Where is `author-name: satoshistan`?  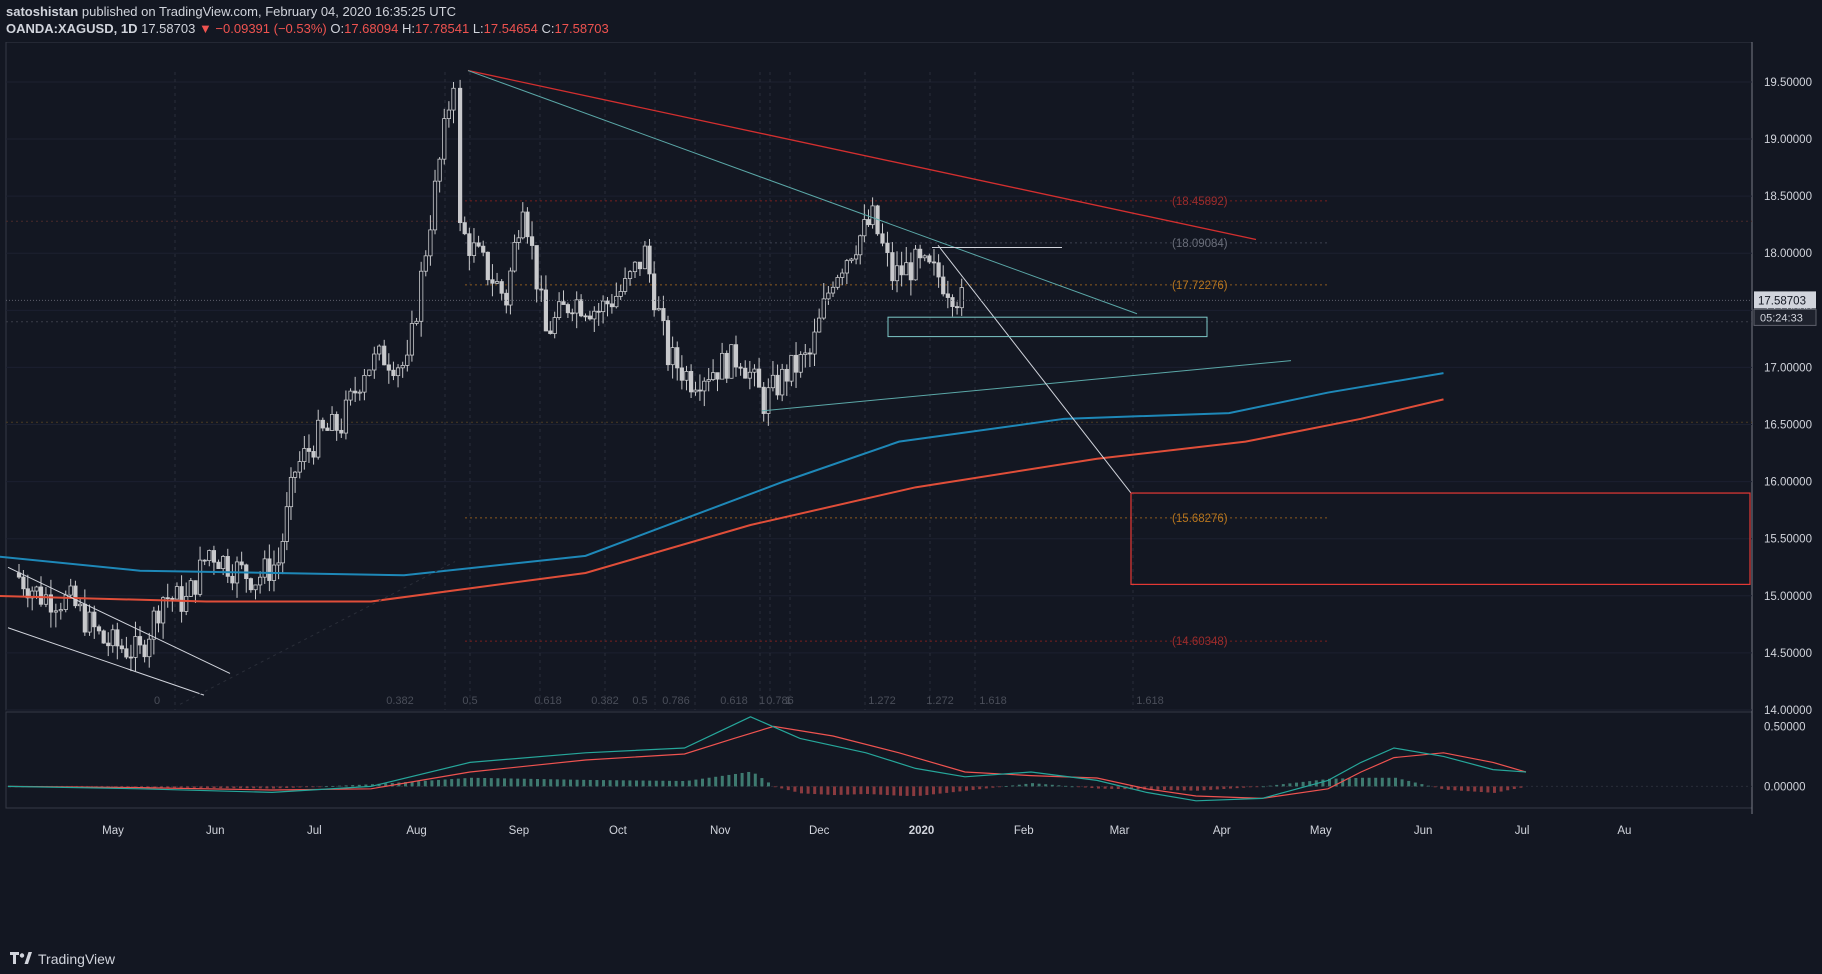
author-name: satoshistan is located at coordinates (42, 11).